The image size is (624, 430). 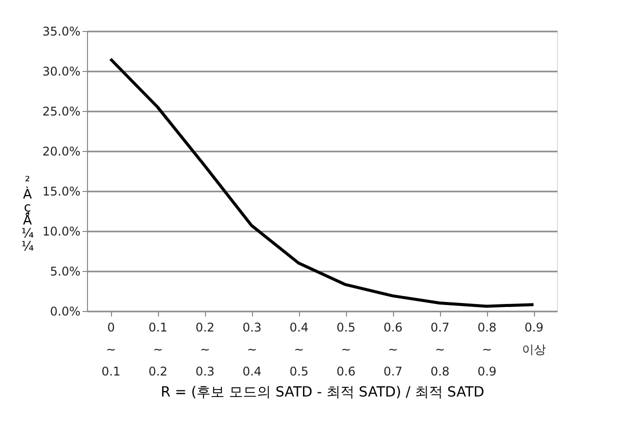 What do you see at coordinates (65, 311) in the screenshot?
I see `y-tick-label: 0.0%` at bounding box center [65, 311].